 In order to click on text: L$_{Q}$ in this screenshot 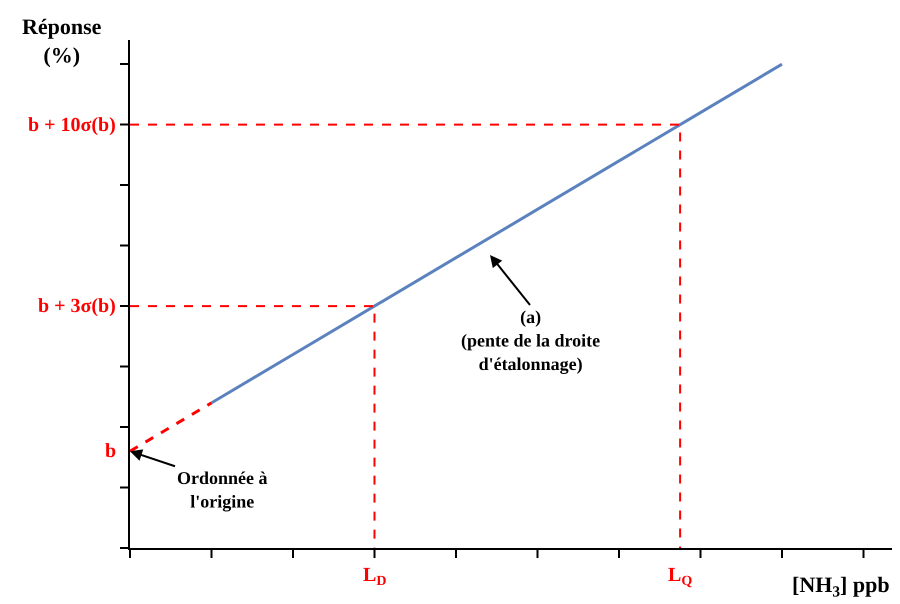, I will do `click(680, 577)`.